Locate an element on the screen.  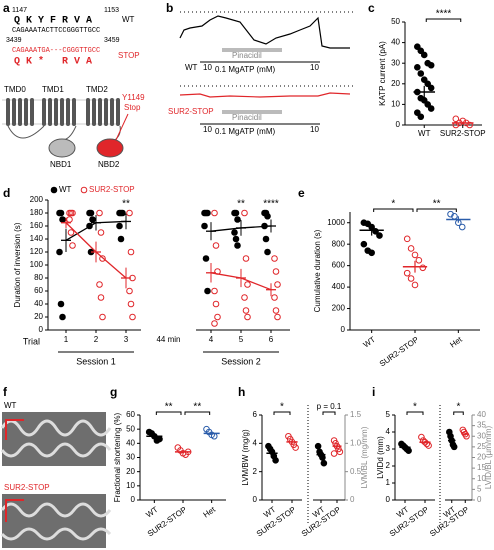
nbd-label: NBD2 is located at coordinates (109, 164).